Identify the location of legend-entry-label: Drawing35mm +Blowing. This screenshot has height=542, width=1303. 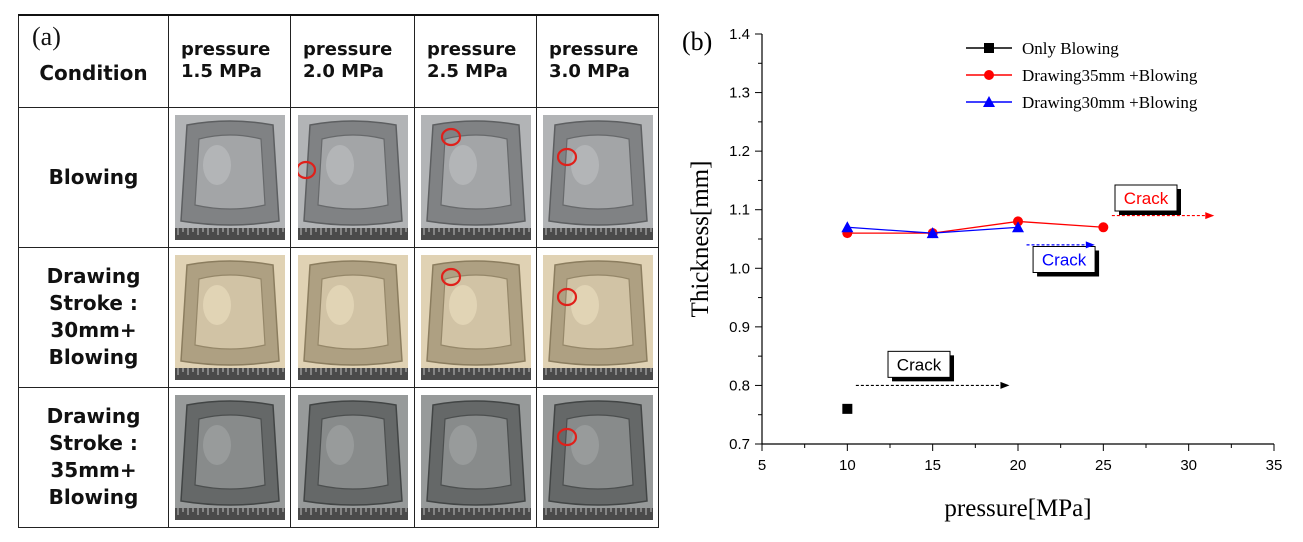
(1110, 75).